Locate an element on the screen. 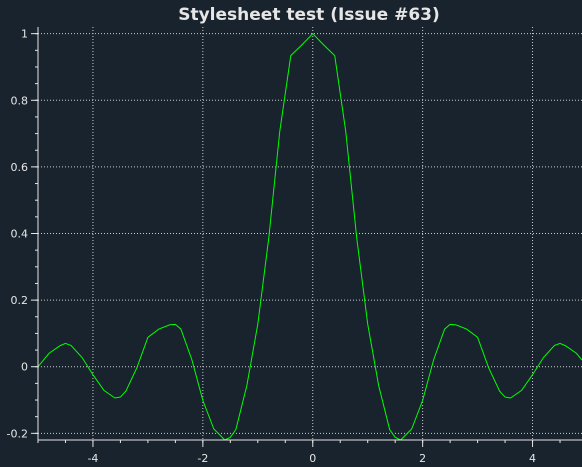  y-tick-label: 0 is located at coordinates (24, 367).